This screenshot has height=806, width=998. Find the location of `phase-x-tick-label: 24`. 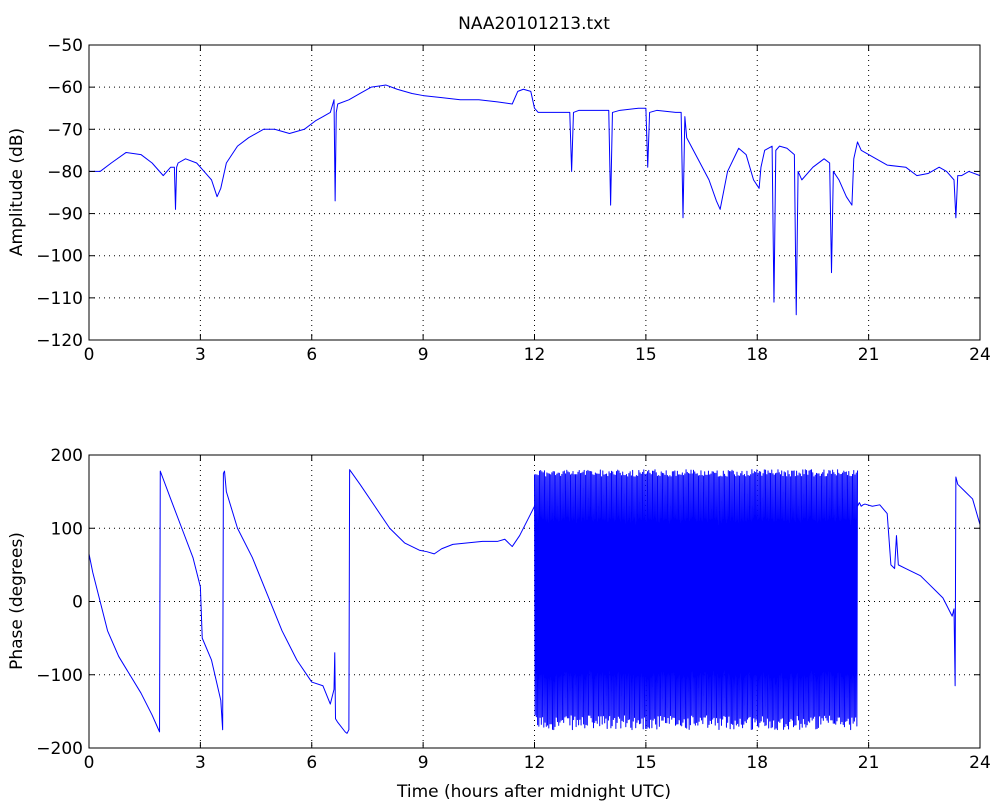

phase-x-tick-label: 24 is located at coordinates (980, 763).